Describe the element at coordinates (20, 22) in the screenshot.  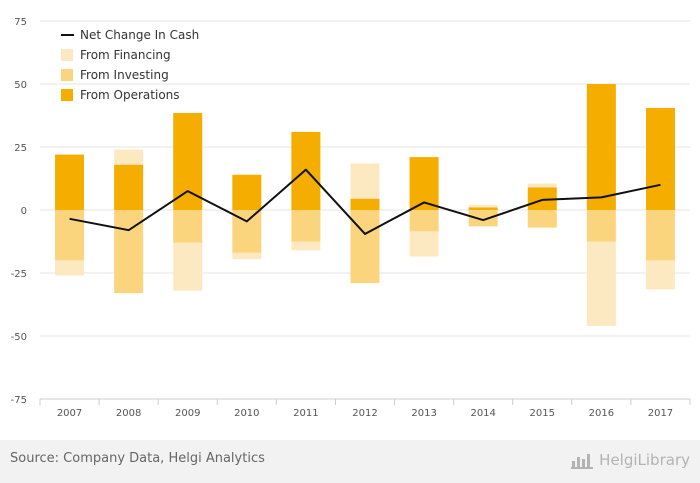
I see `y-tick-label: 75` at that location.